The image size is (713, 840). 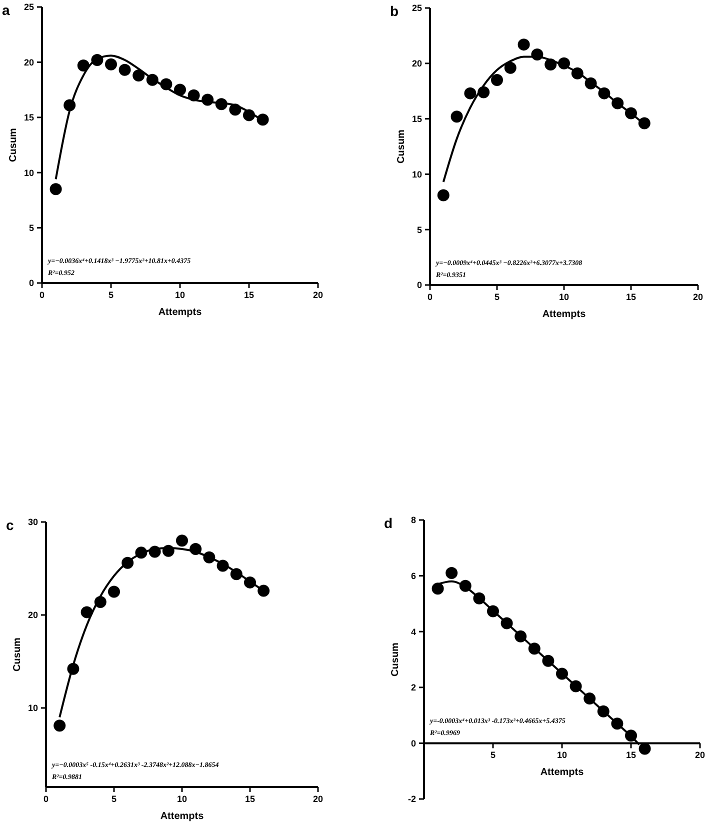 I want to click on y-tick-label: 6, so click(x=413, y=575).